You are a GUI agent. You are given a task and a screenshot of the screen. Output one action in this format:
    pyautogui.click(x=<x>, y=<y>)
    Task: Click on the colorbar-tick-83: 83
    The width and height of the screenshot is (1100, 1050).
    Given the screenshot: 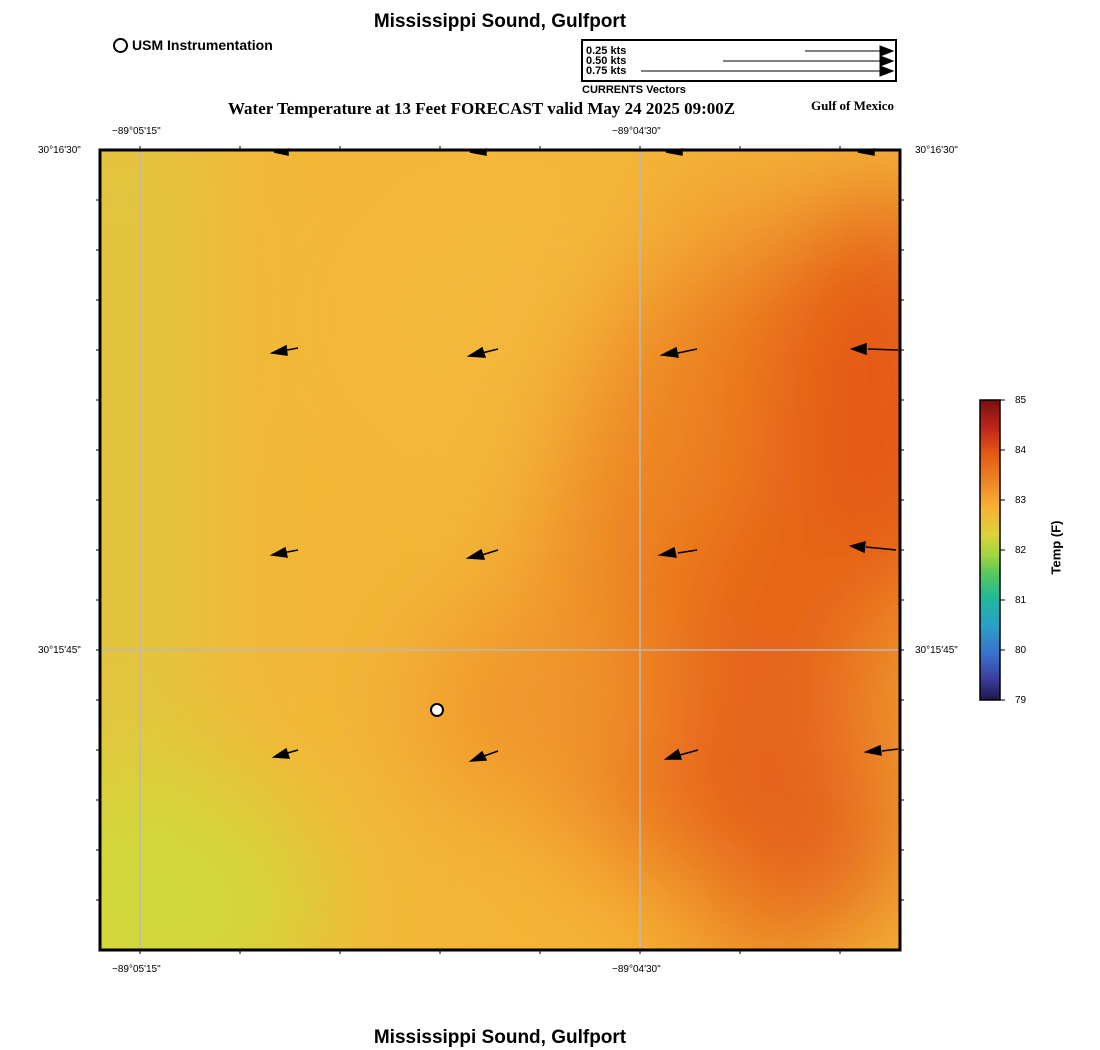 What is the action you would take?
    pyautogui.click(x=1021, y=500)
    